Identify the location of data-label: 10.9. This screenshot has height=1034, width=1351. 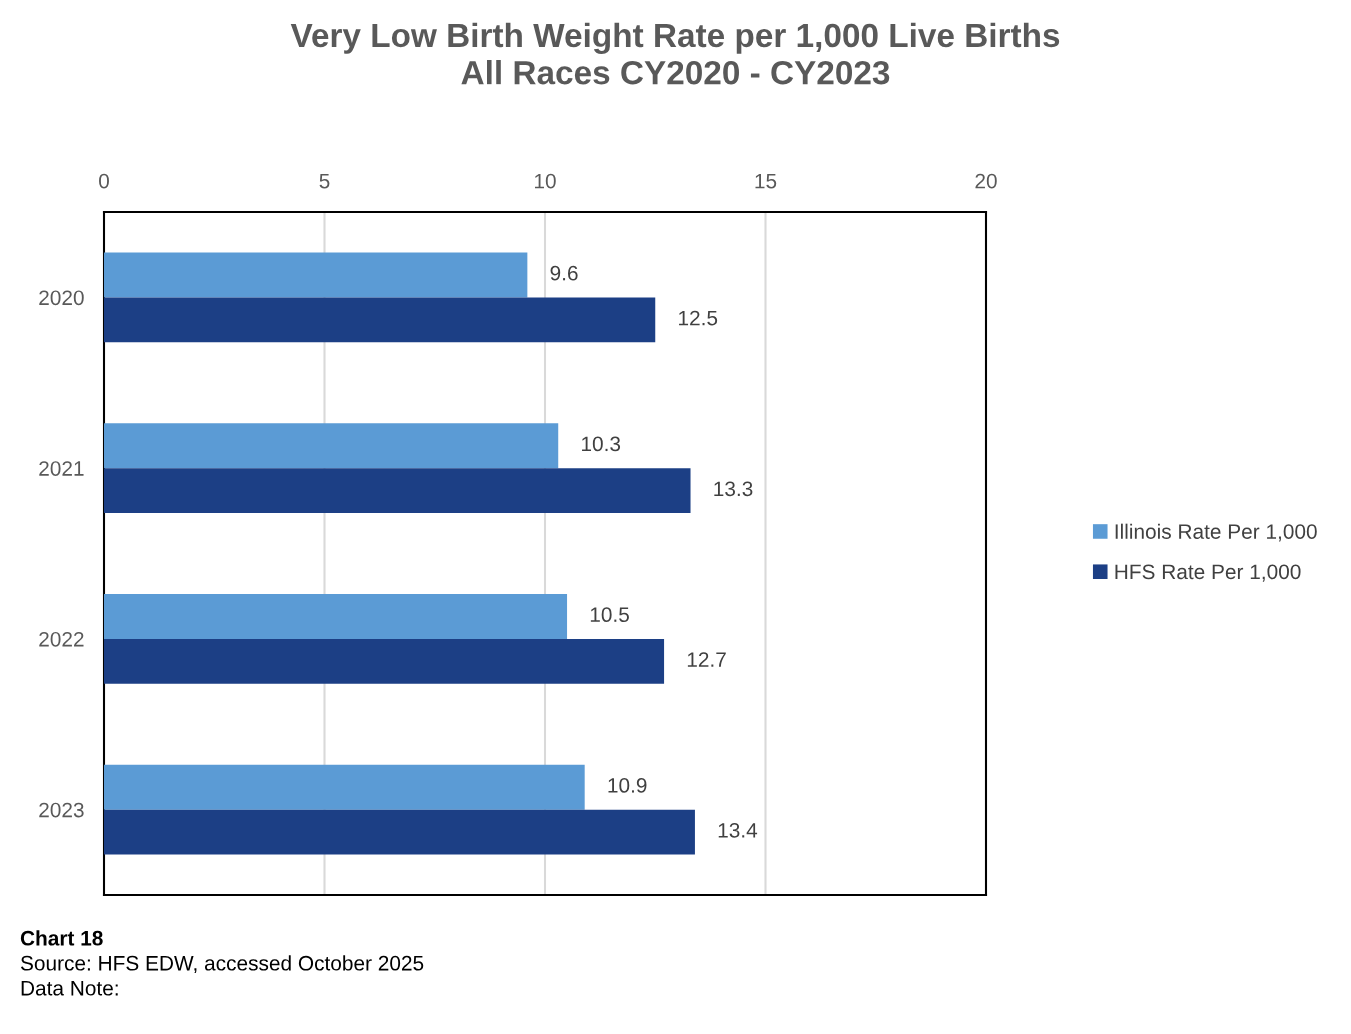
(627, 785).